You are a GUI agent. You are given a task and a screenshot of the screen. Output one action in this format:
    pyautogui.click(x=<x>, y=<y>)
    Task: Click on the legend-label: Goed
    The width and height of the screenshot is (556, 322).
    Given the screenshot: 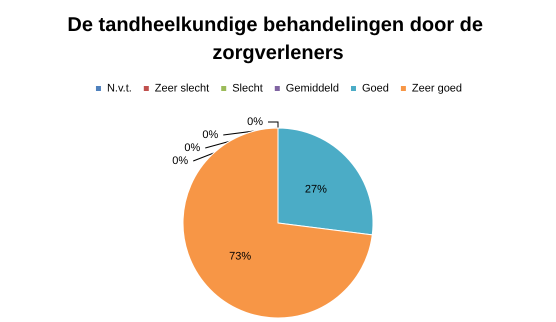 What is the action you would take?
    pyautogui.click(x=375, y=88)
    